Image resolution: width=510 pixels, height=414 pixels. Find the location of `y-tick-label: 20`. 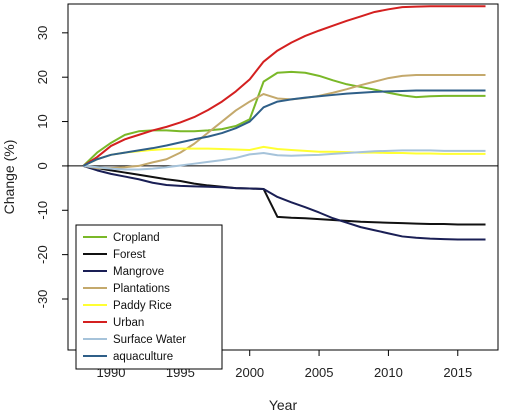

y-tick-label: 20 is located at coordinates (42, 77).